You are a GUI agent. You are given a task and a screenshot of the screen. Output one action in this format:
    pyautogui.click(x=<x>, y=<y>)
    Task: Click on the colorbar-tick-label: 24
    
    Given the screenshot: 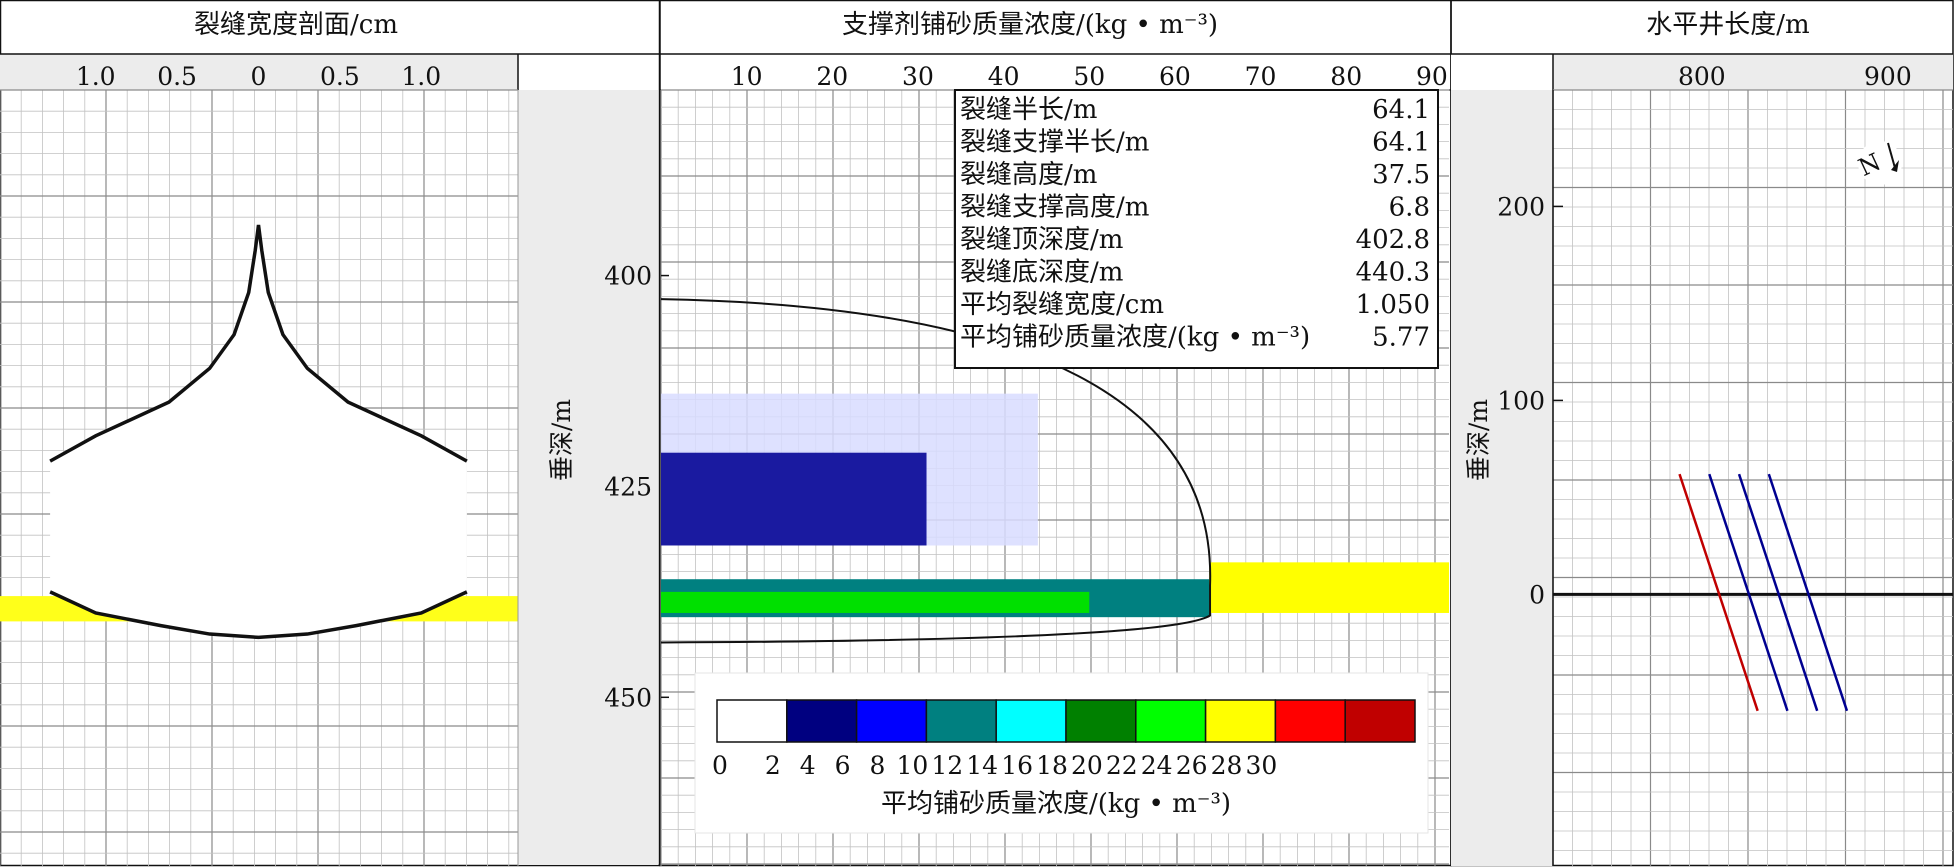 What is the action you would take?
    pyautogui.click(x=1157, y=765)
    